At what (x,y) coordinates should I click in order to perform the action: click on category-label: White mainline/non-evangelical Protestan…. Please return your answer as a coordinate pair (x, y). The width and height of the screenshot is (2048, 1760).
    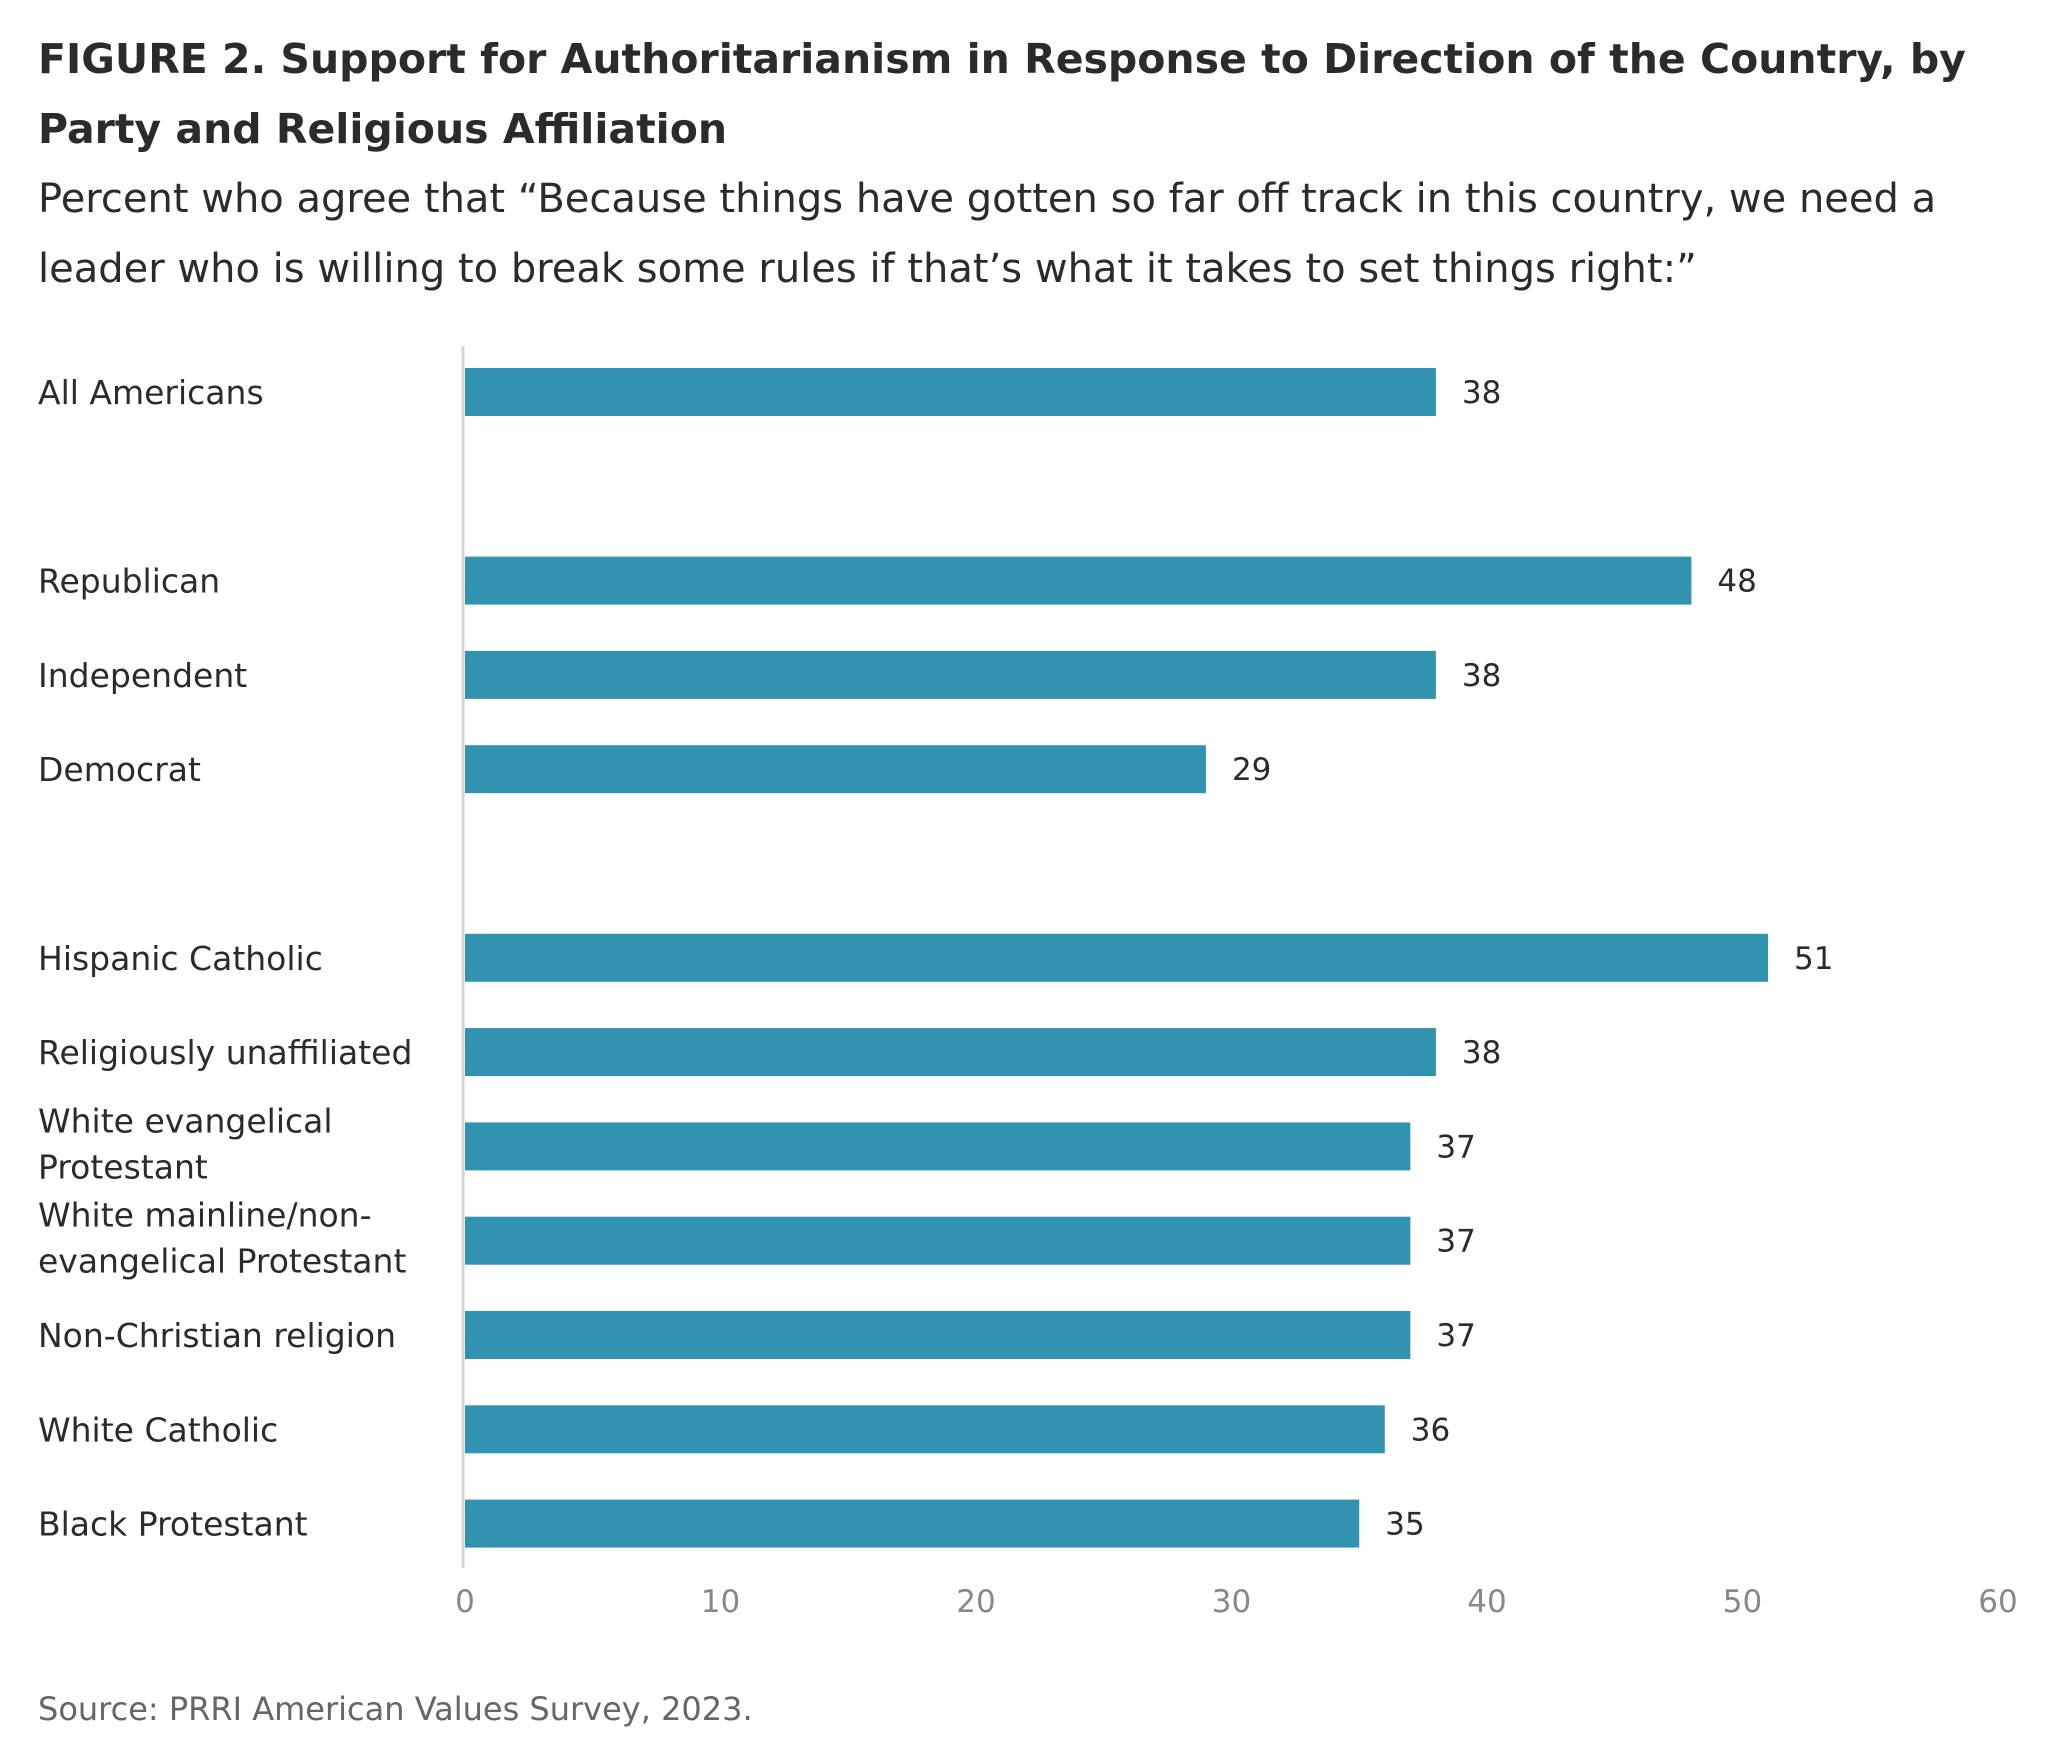
    Looking at the image, I should click on (222, 1238).